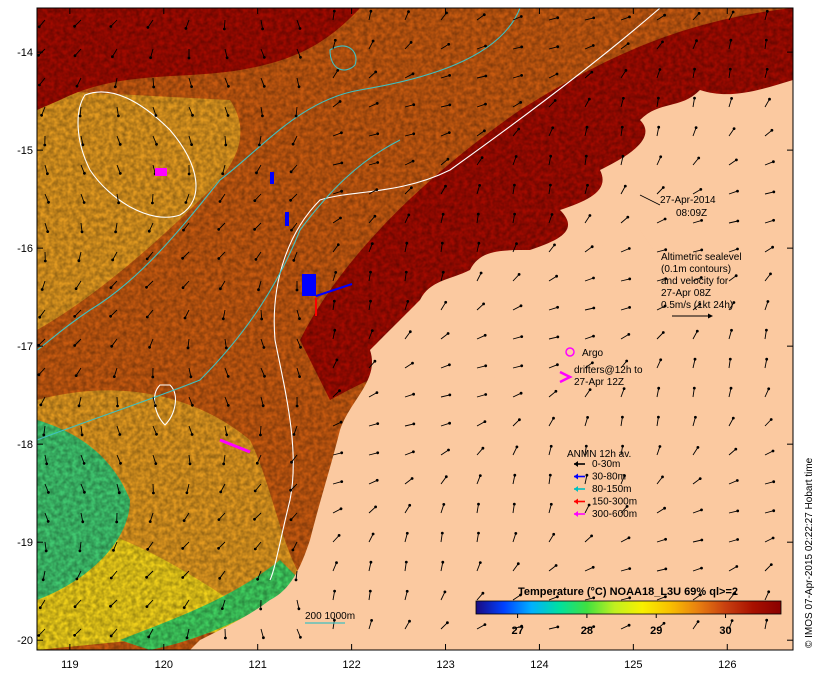 Image resolution: width=820 pixels, height=680 pixels. What do you see at coordinates (309, 285) in the screenshot?
I see `mooring-cluster-blue` at bounding box center [309, 285].